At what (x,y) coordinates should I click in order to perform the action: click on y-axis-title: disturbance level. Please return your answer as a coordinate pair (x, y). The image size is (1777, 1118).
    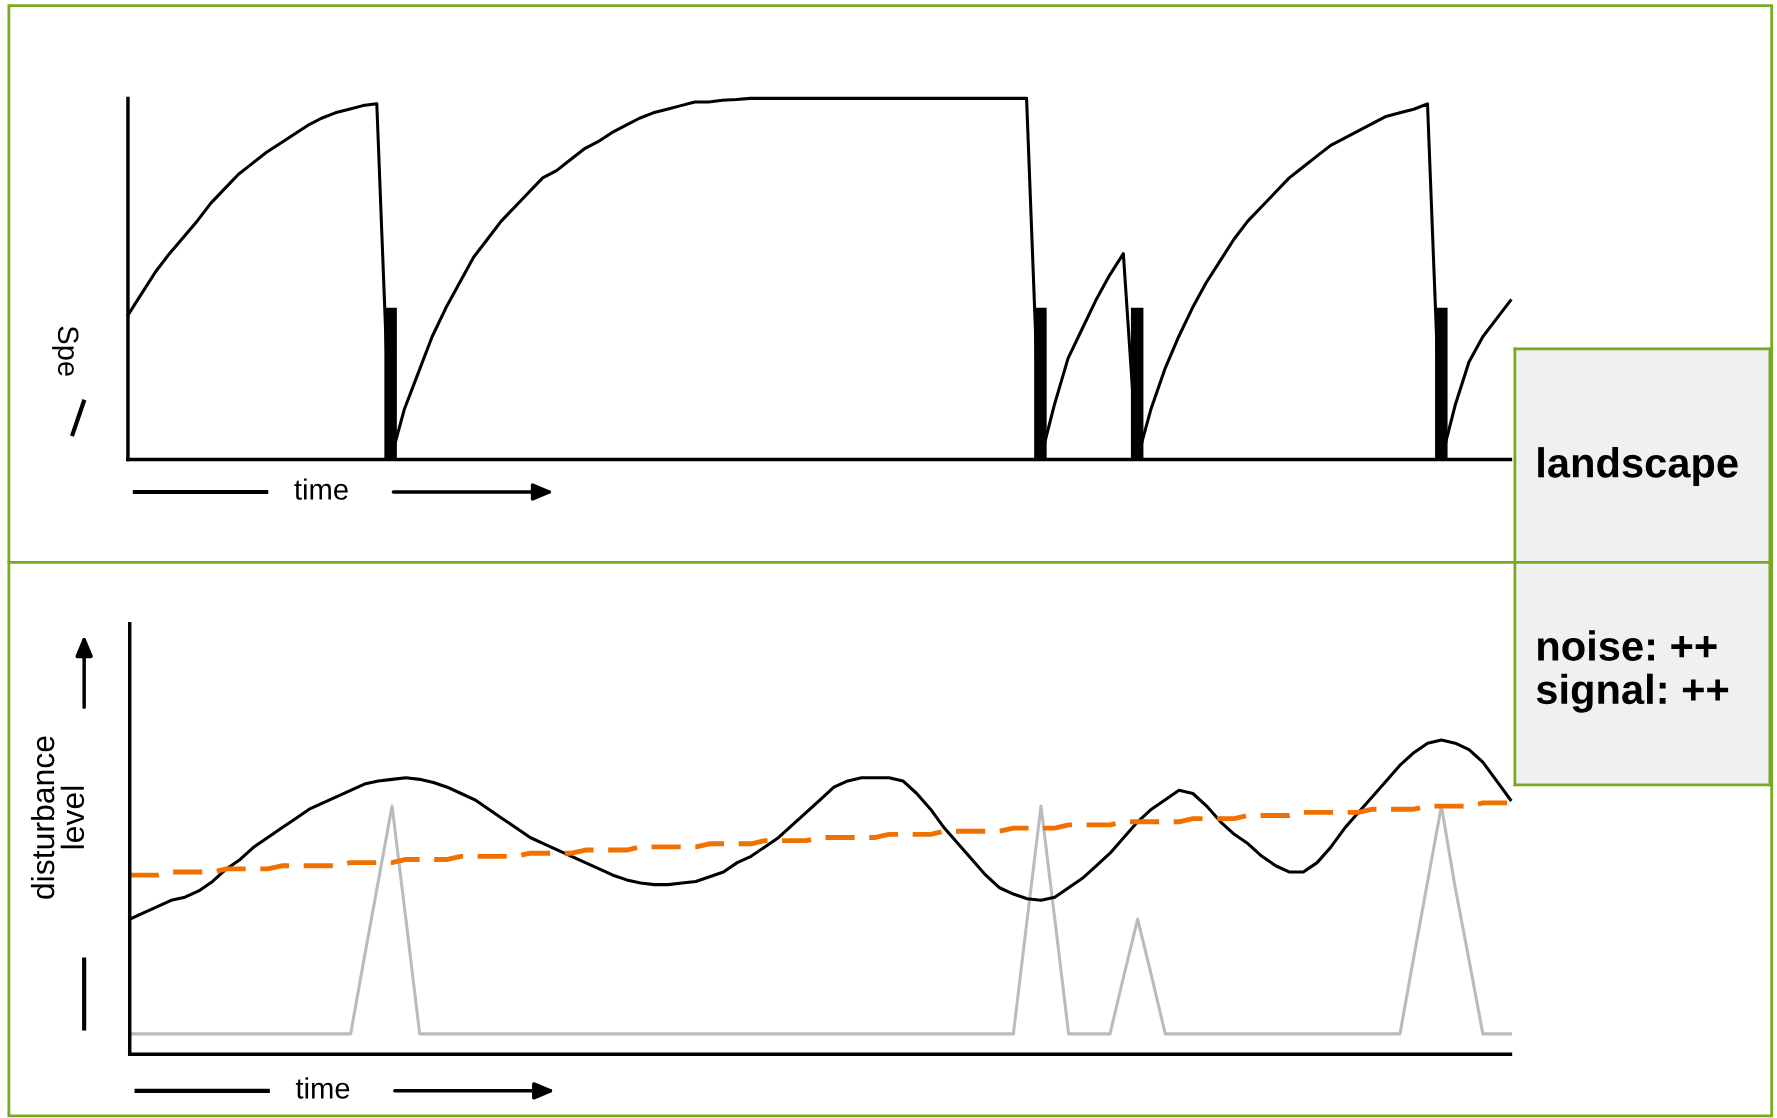
    Looking at the image, I should click on (57, 817).